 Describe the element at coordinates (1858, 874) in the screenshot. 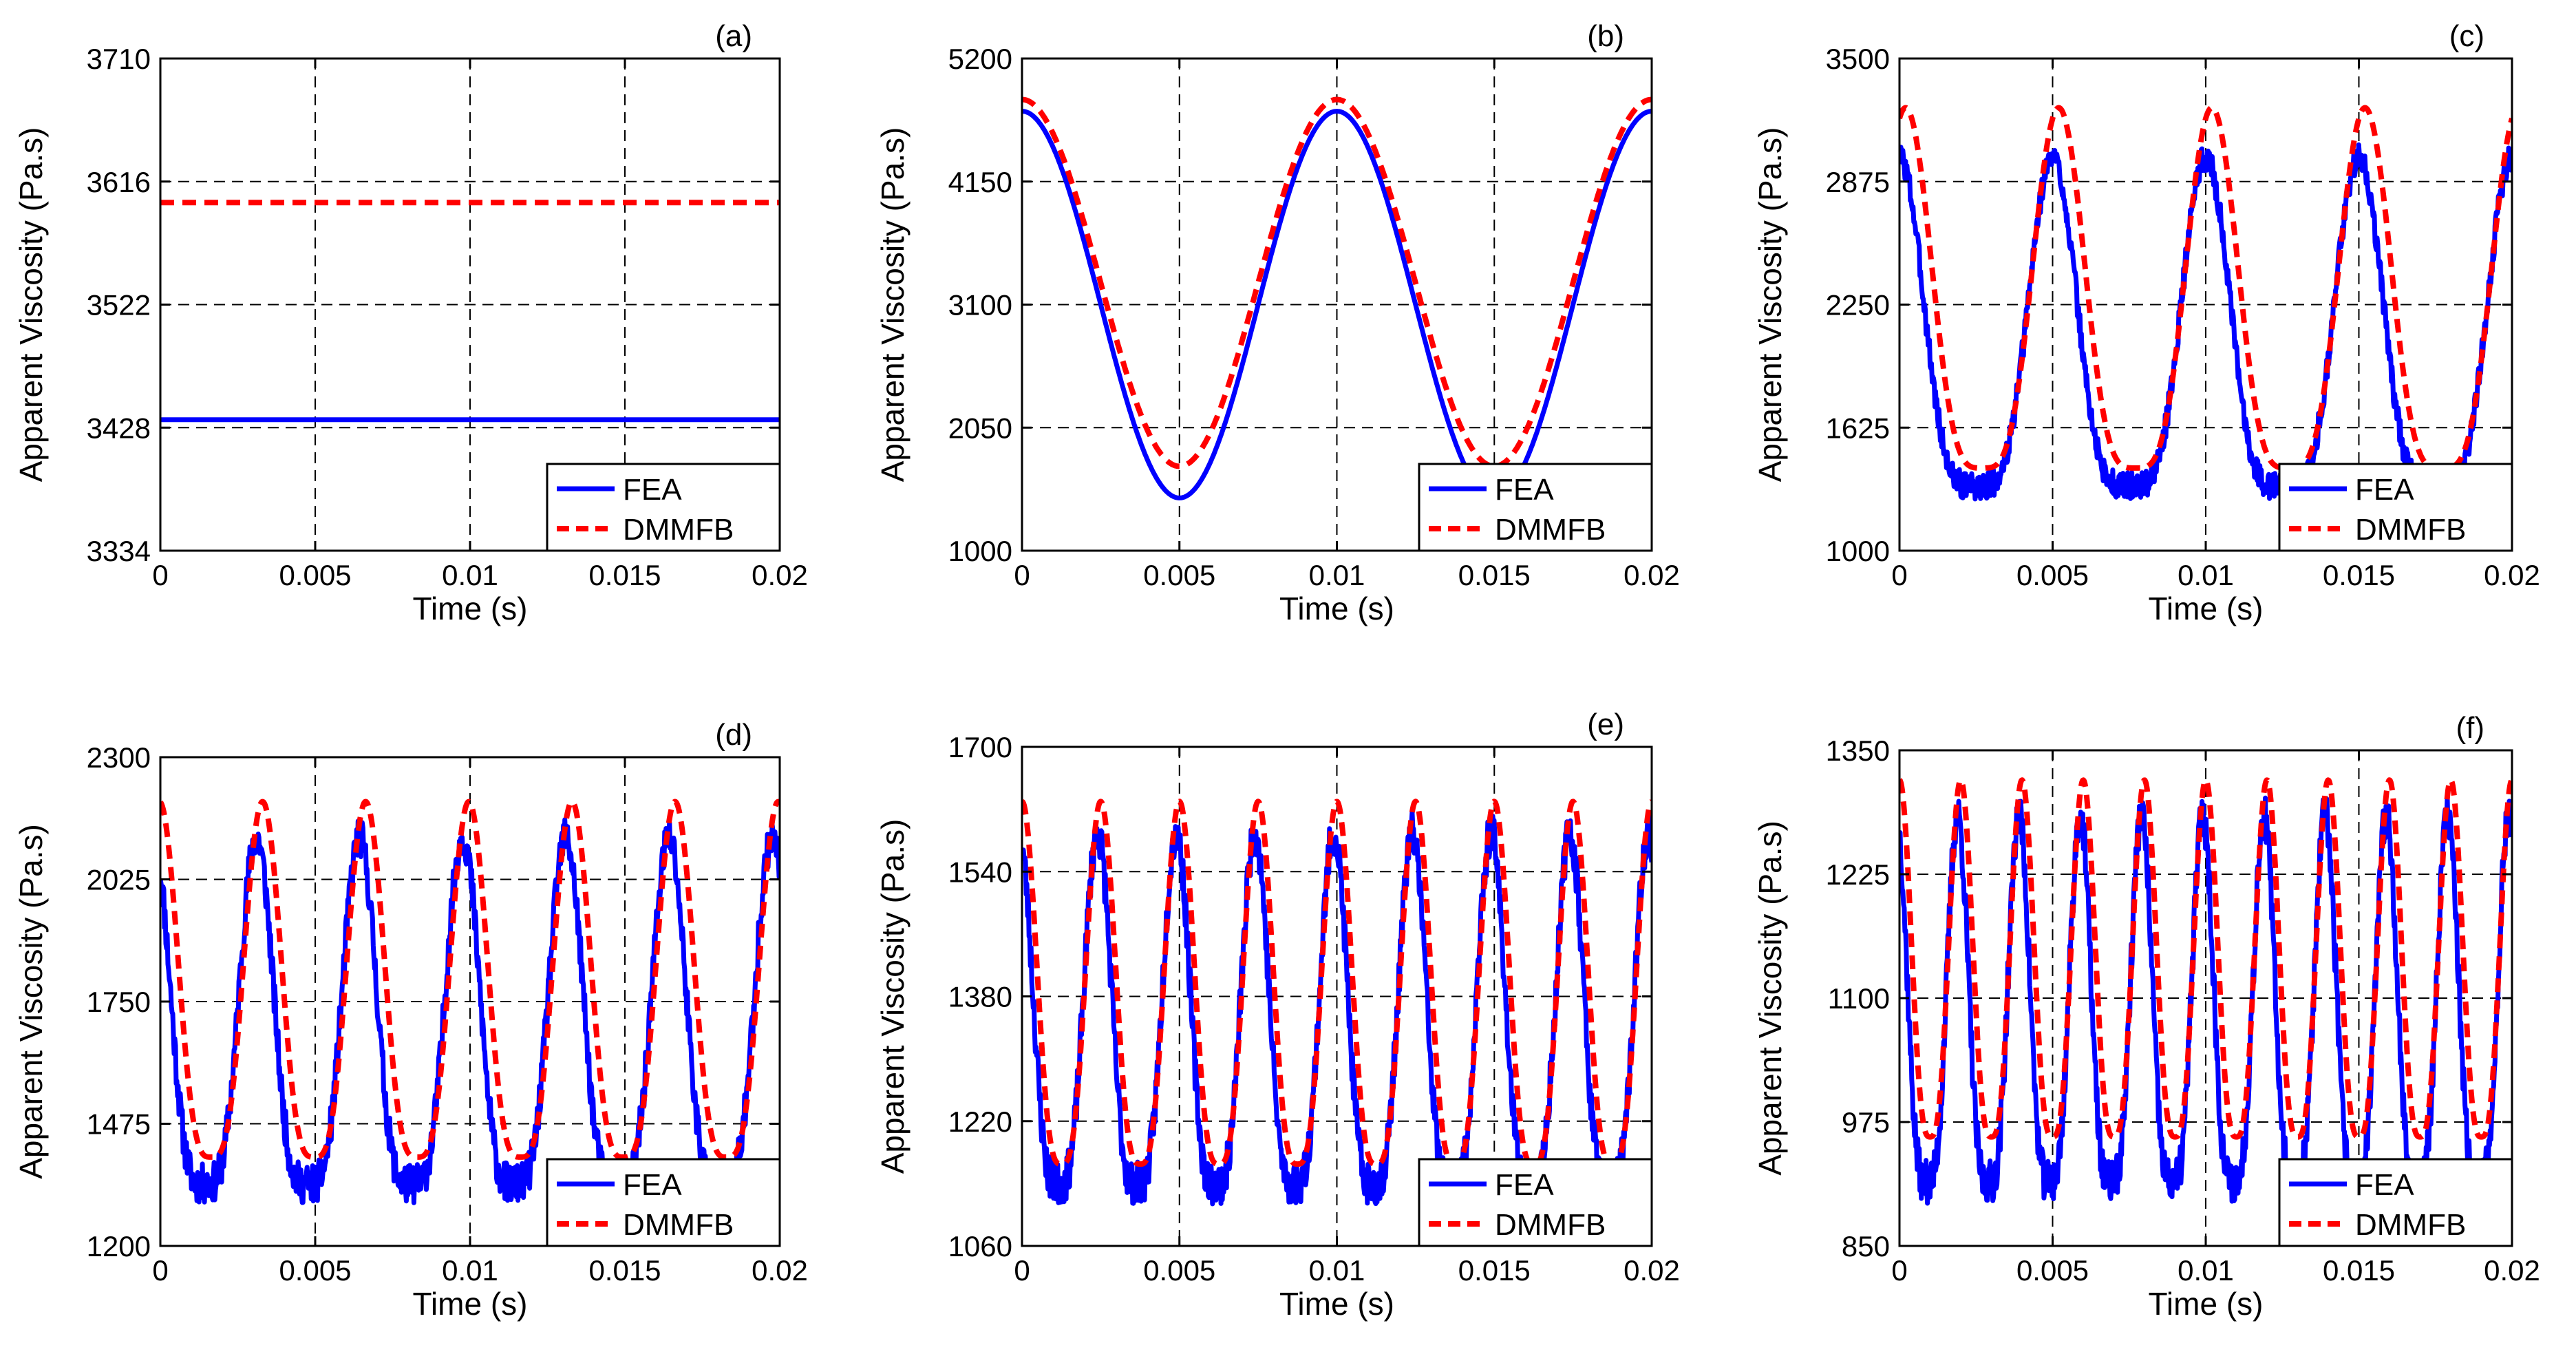

I see `y-tick-label: 1225` at that location.